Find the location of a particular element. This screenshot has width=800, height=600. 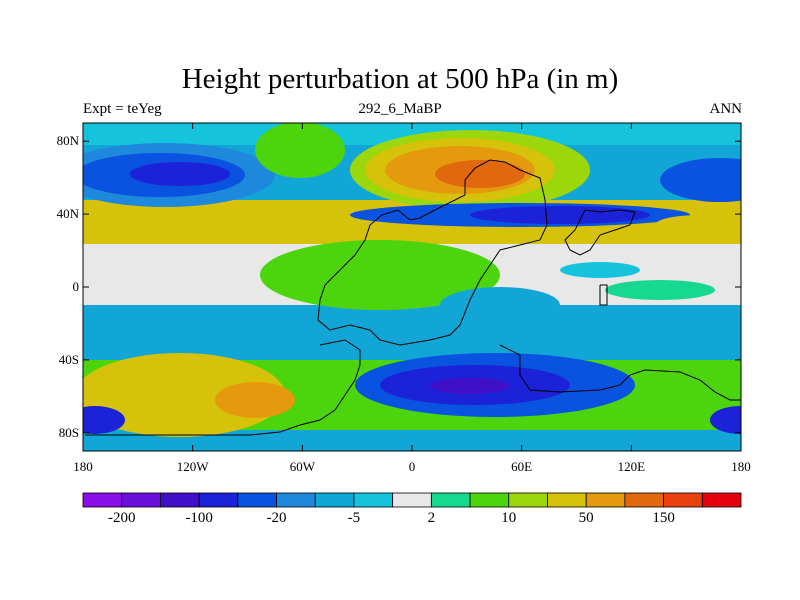

colorbar-label: 50 is located at coordinates (586, 518).